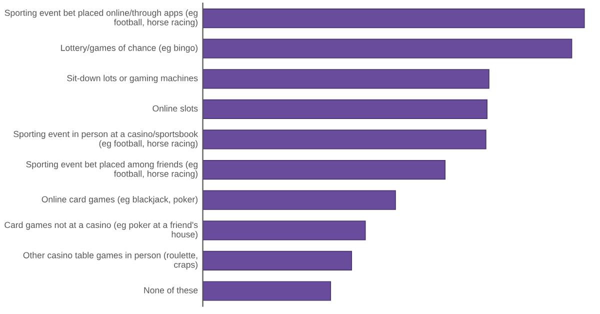  What do you see at coordinates (171, 290) in the screenshot?
I see `y-tick-label: None of these` at bounding box center [171, 290].